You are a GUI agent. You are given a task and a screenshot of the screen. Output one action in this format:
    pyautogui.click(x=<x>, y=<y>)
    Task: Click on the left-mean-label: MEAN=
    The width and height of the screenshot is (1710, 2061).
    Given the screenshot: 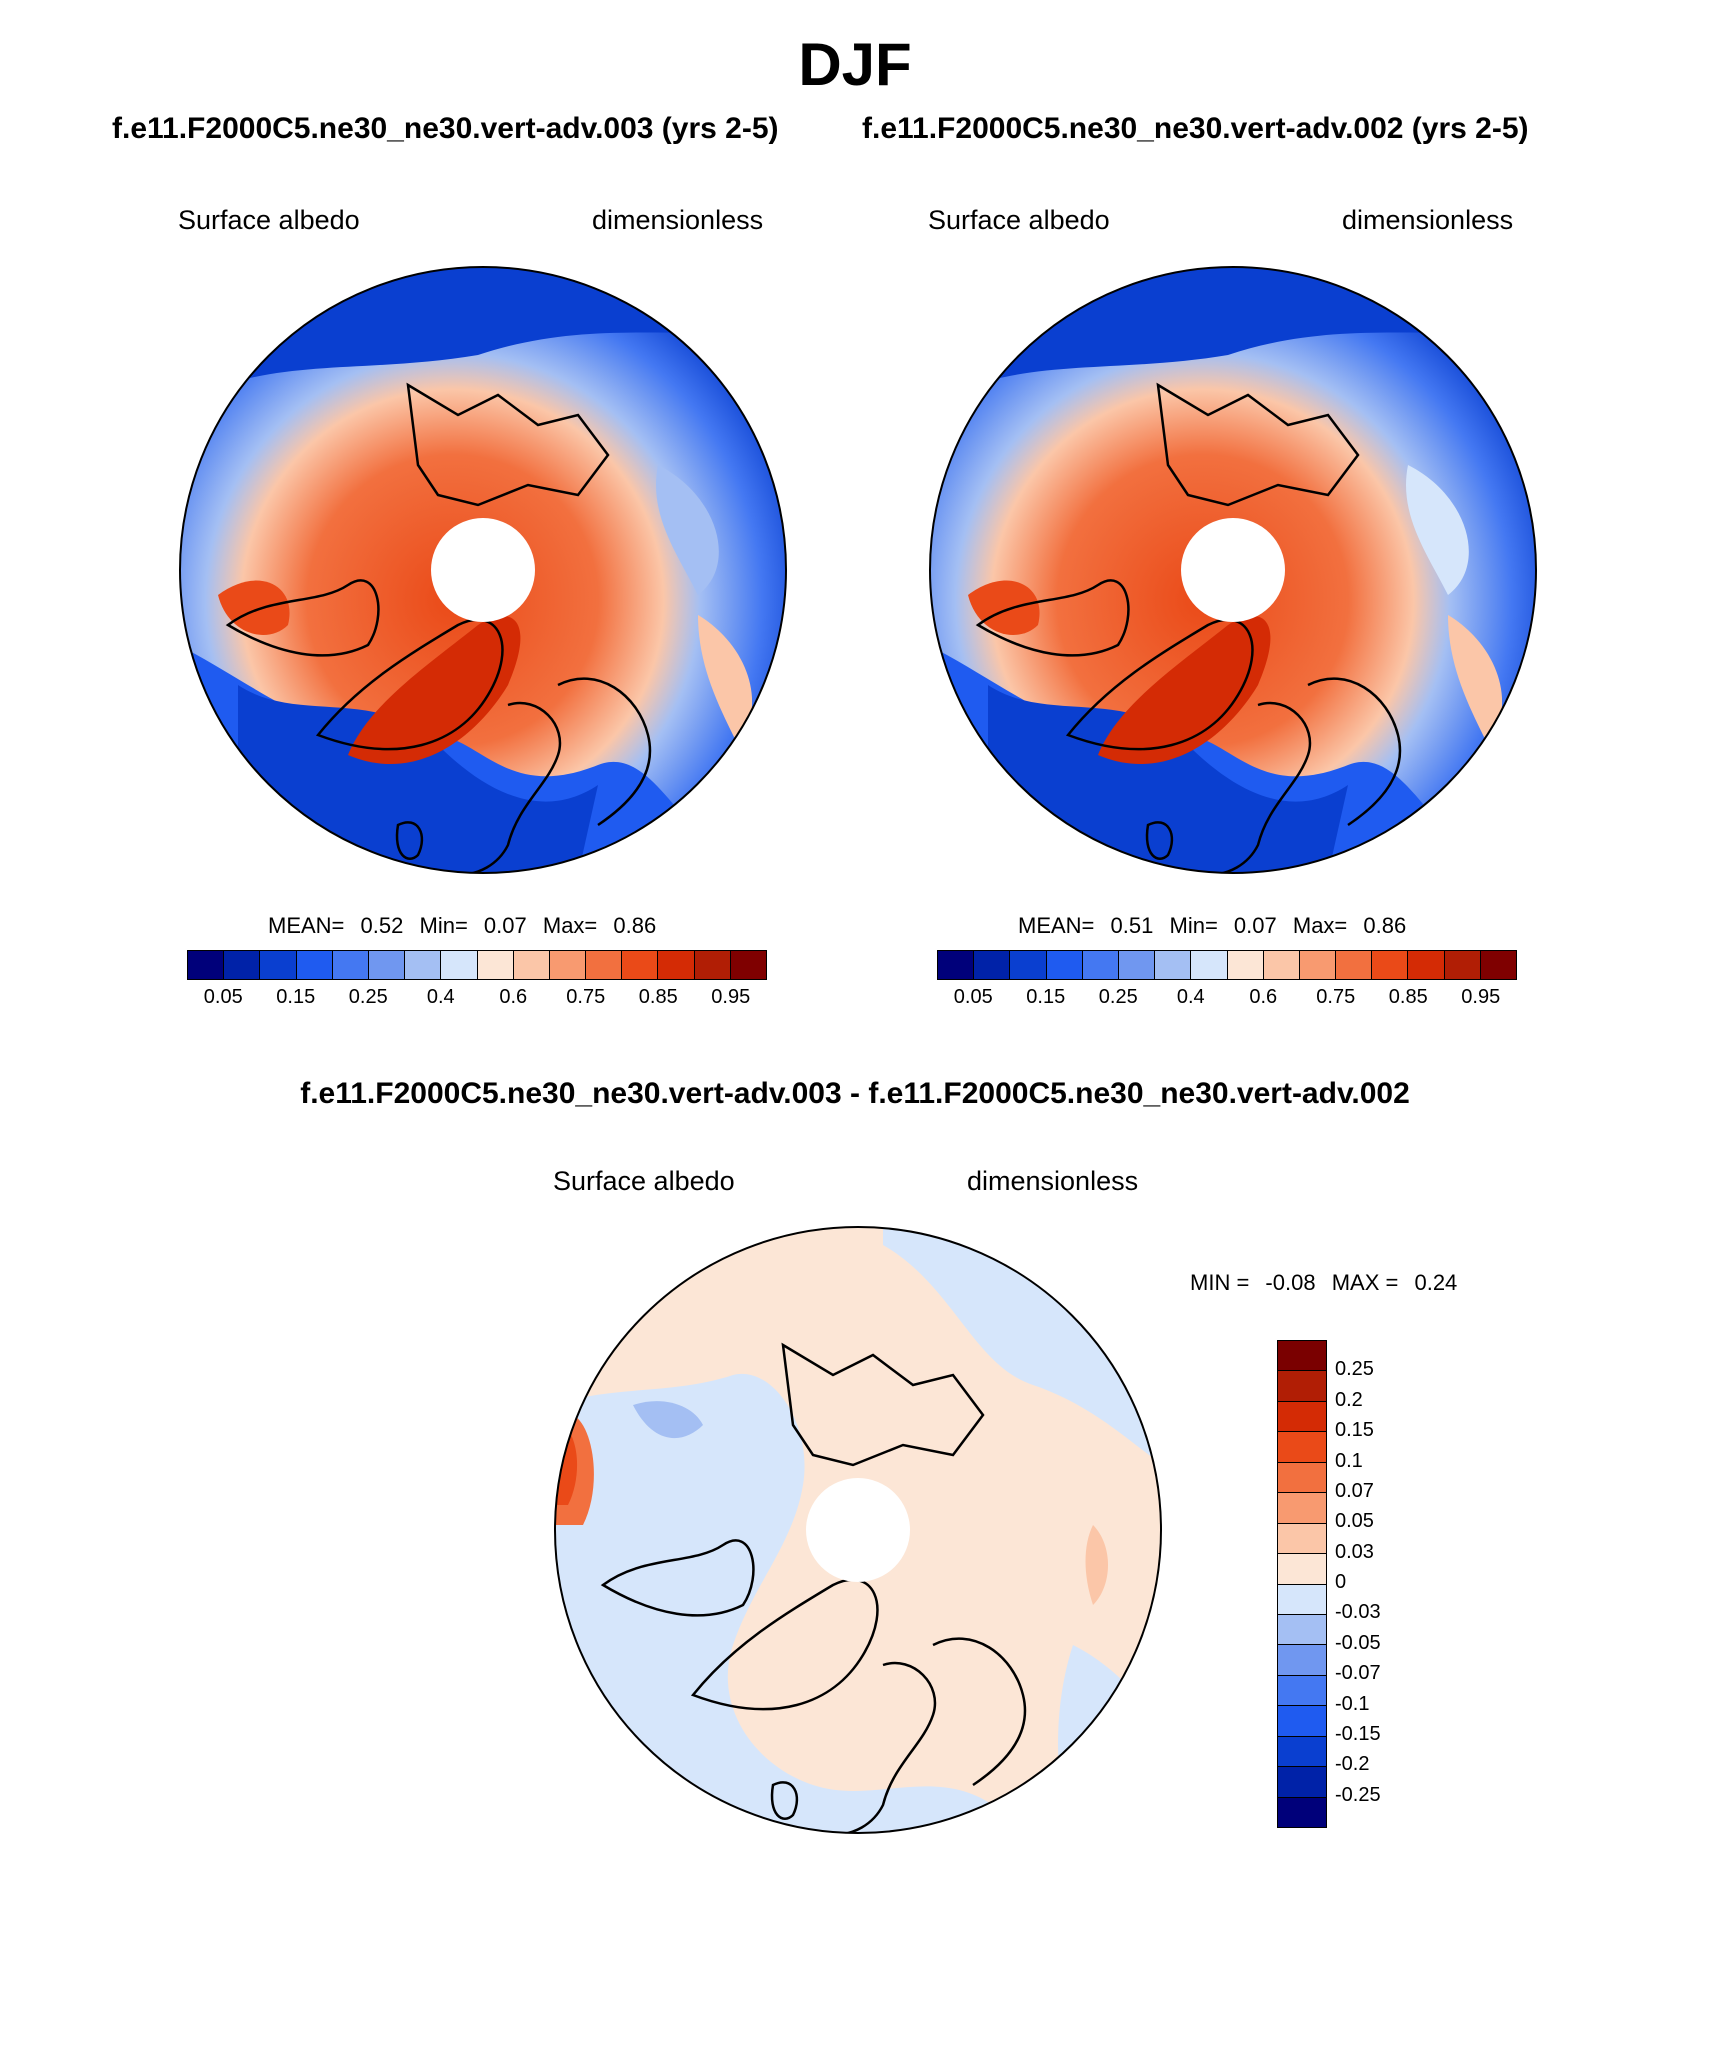 What is the action you would take?
    pyautogui.click(x=306, y=925)
    